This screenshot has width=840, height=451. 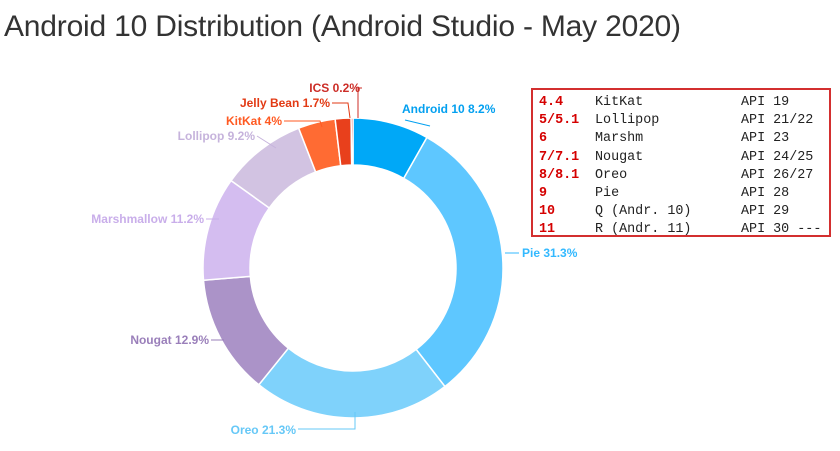 What do you see at coordinates (619, 157) in the screenshot?
I see `legend-name: Nougat` at bounding box center [619, 157].